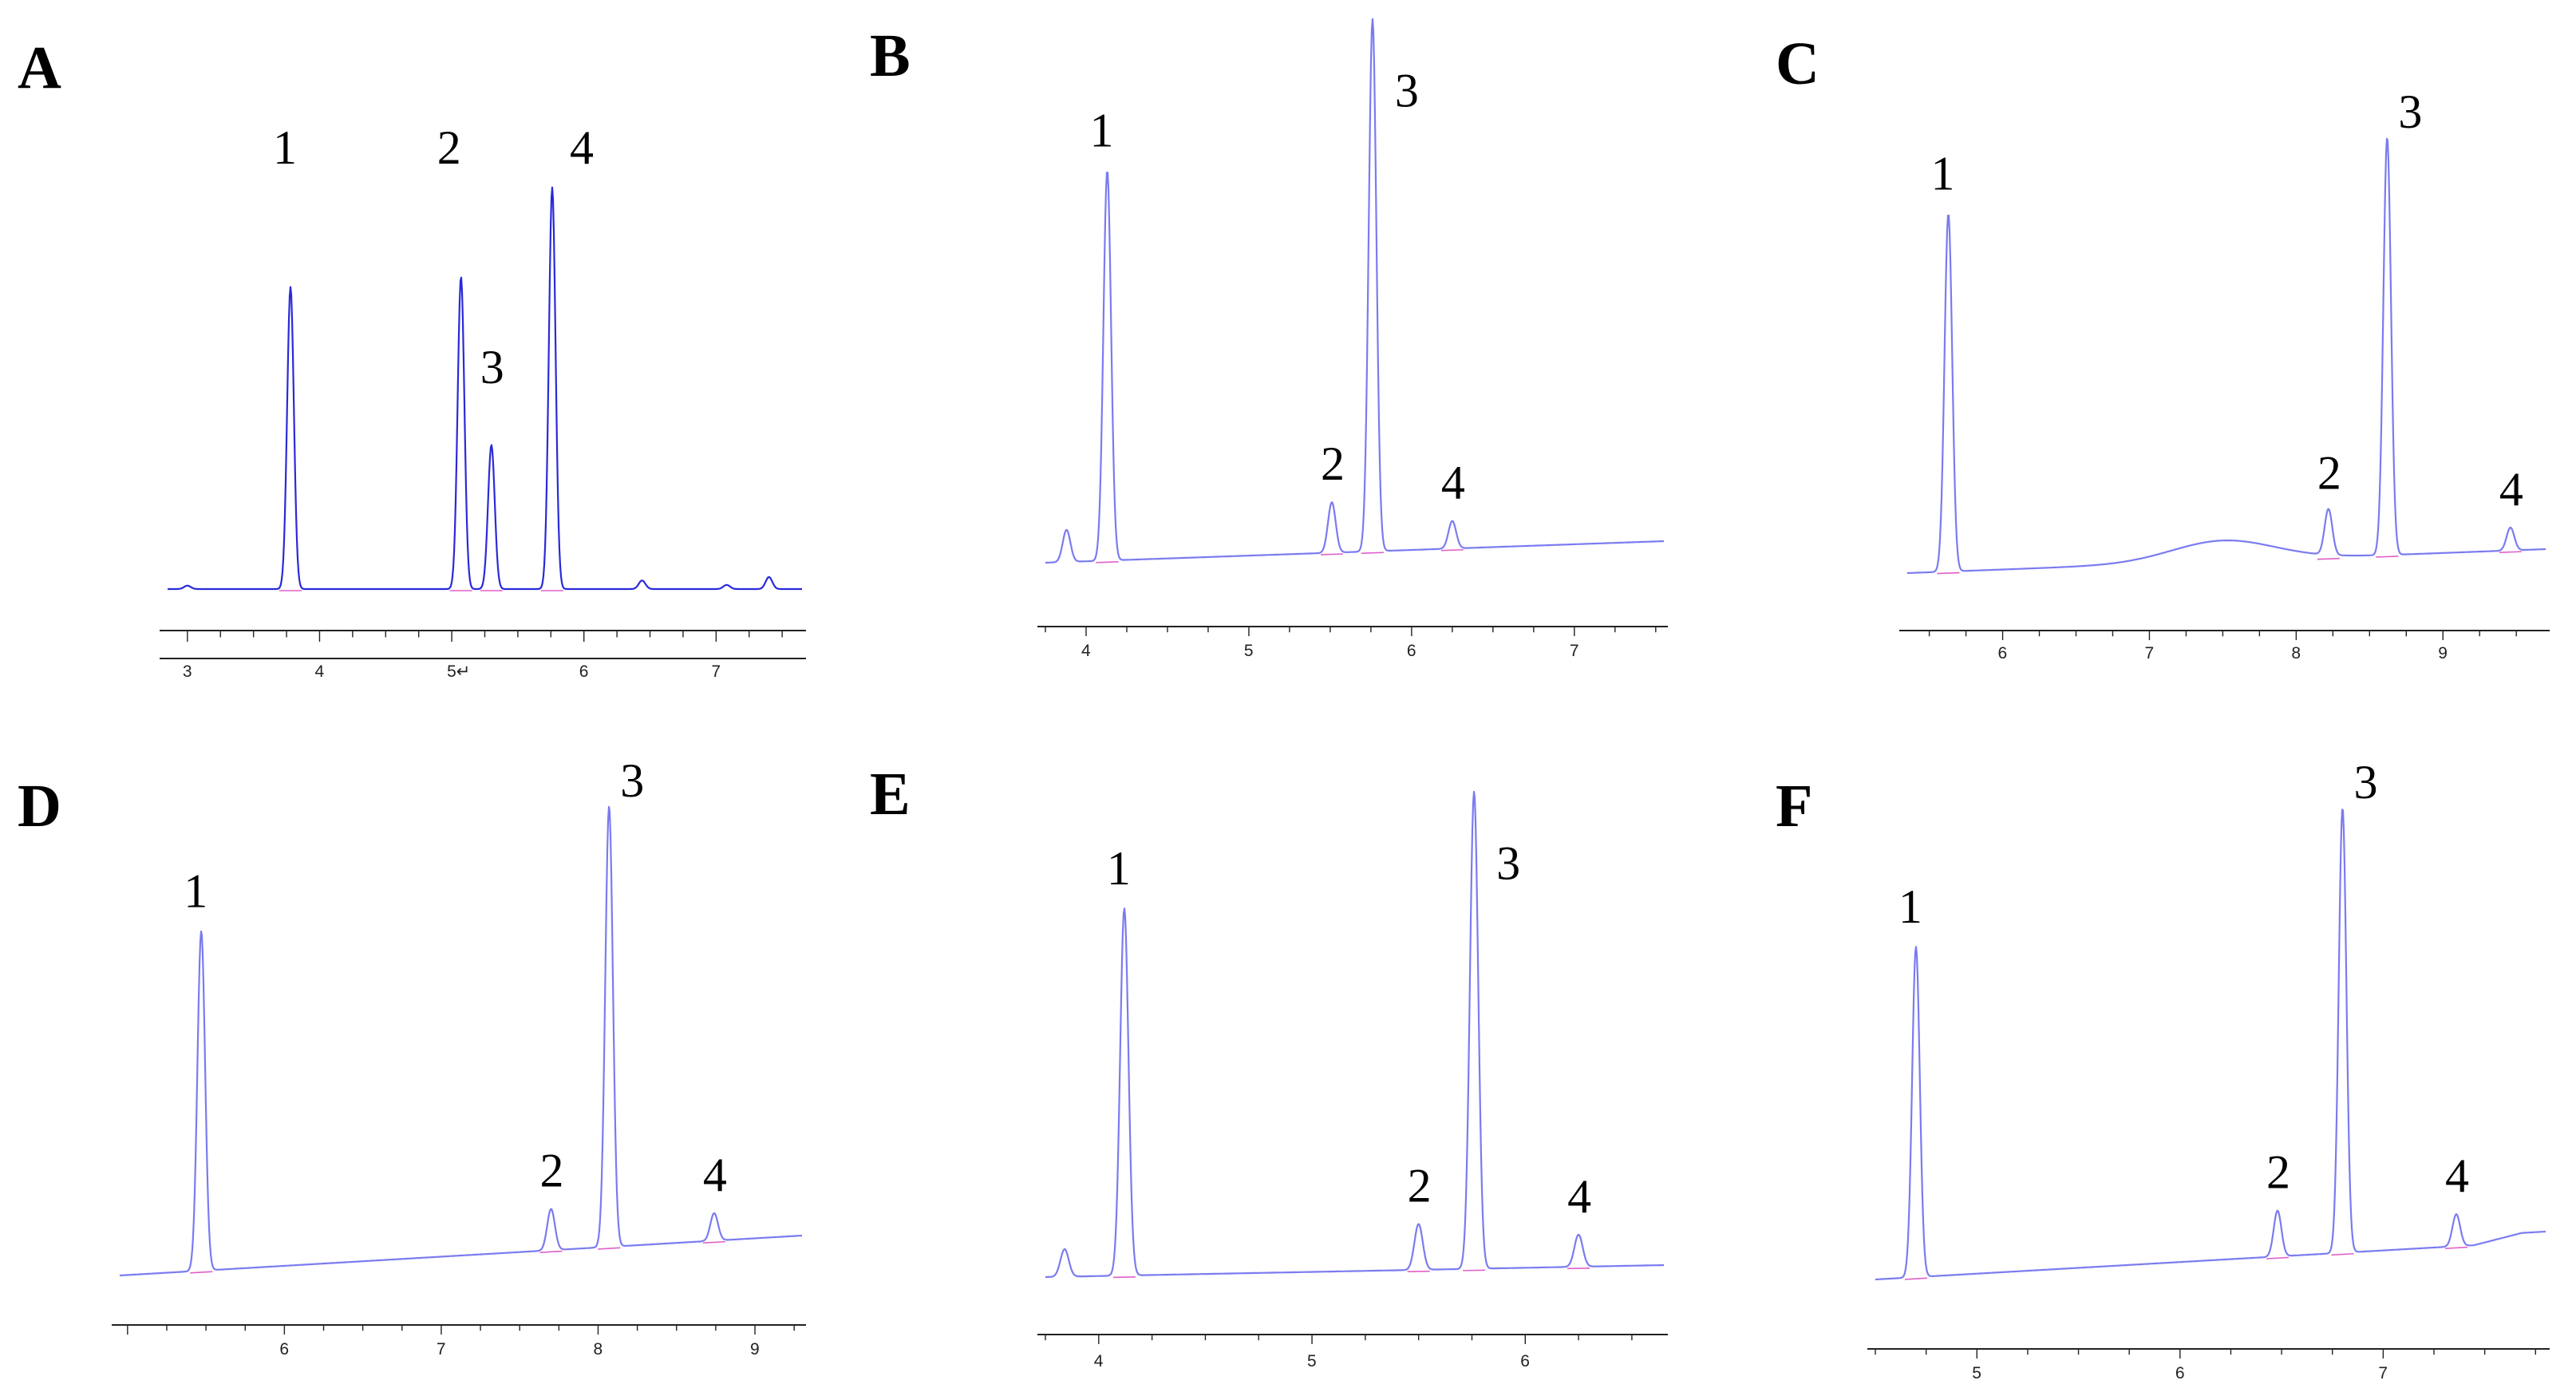 The image size is (2576, 1396). What do you see at coordinates (39, 67) in the screenshot?
I see `panel-letter: A` at bounding box center [39, 67].